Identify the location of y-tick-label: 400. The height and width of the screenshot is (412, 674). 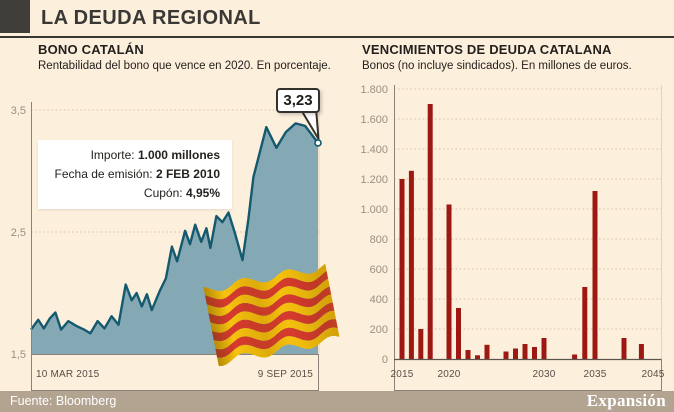
(379, 300).